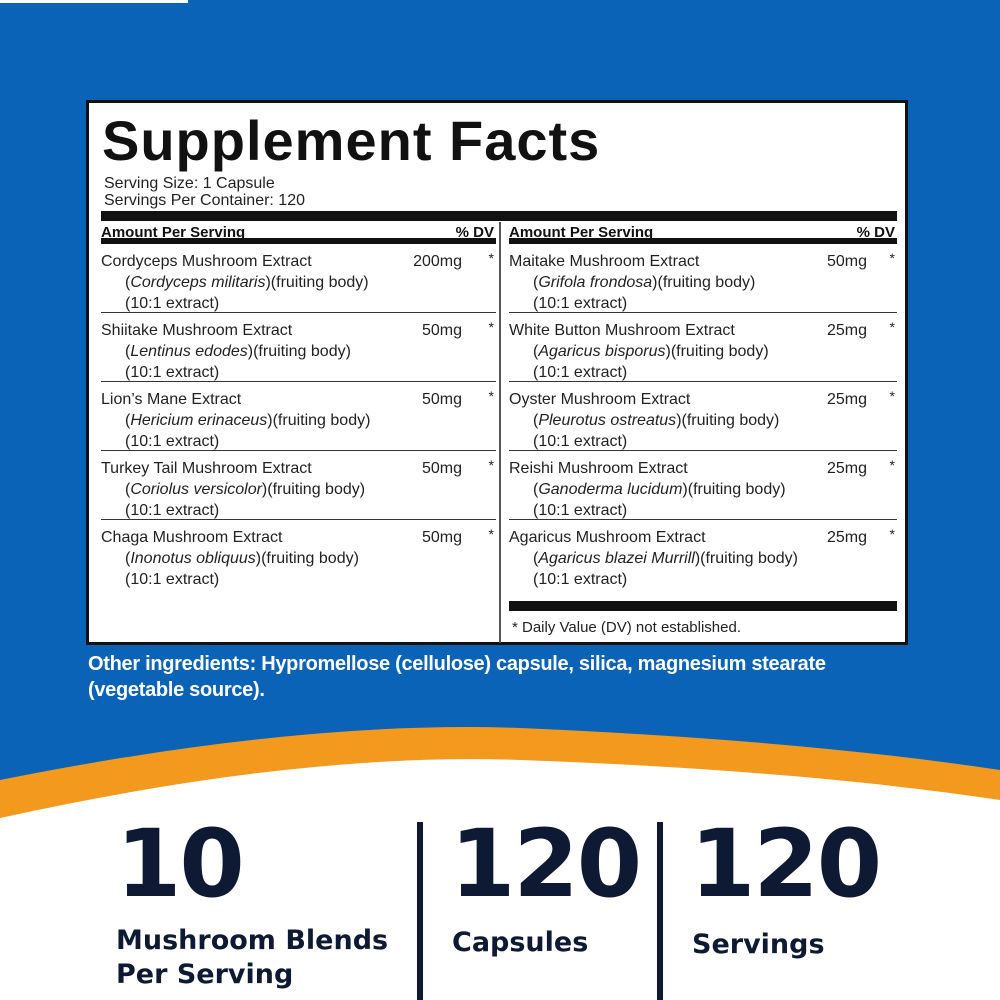 This screenshot has width=1000, height=1000. What do you see at coordinates (180, 864) in the screenshot?
I see `stat-blends-value: 10` at bounding box center [180, 864].